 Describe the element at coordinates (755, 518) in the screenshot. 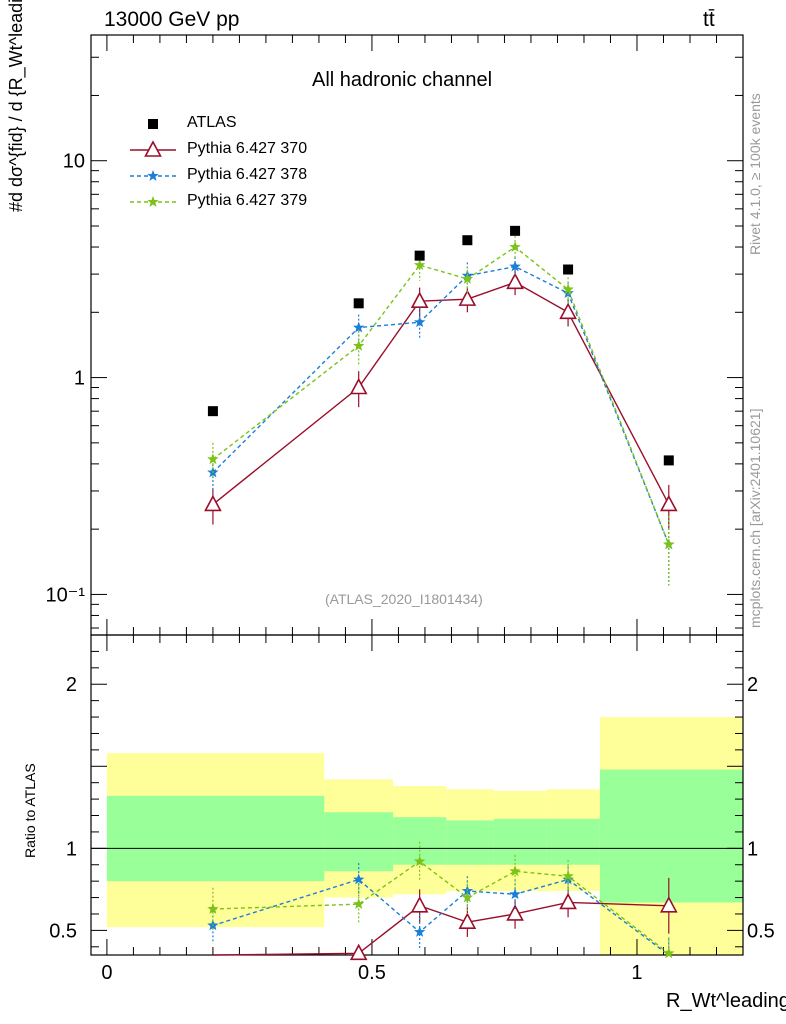

I see `mcplots-label: mcplots.cern.ch [arXiv:2401.10621]` at that location.